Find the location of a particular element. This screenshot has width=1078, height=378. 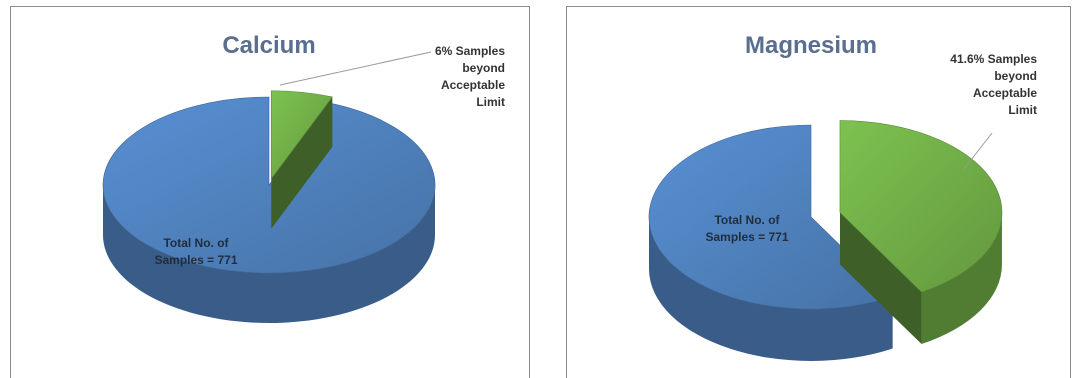

chart-title: Magnesium is located at coordinates (811, 45).